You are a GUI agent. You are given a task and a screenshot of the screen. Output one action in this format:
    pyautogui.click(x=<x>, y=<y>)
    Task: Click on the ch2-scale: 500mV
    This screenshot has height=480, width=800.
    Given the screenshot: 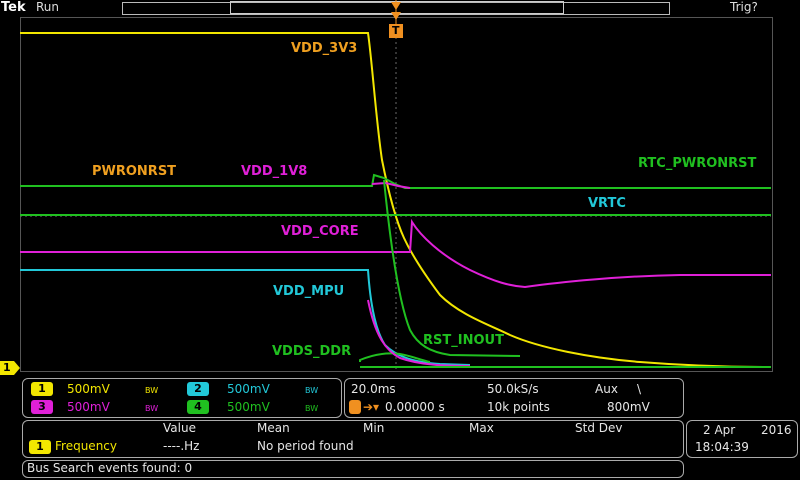 What is the action you would take?
    pyautogui.click(x=248, y=389)
    